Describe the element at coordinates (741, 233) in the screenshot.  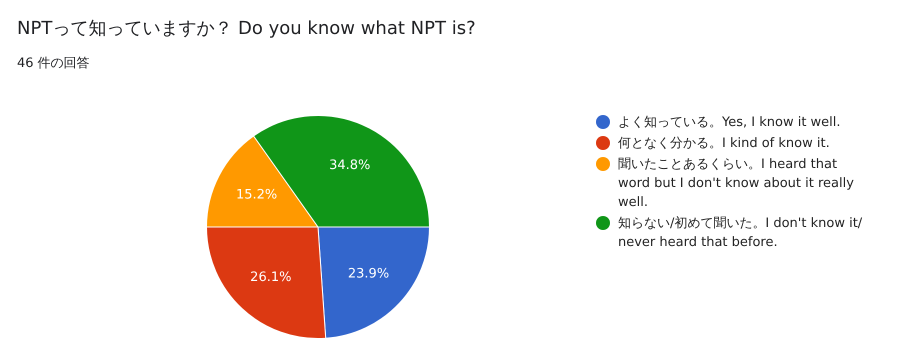
I see `legend-label: 知らない/初めて聞いた。I don't know it/ never heard that before.` at that location.